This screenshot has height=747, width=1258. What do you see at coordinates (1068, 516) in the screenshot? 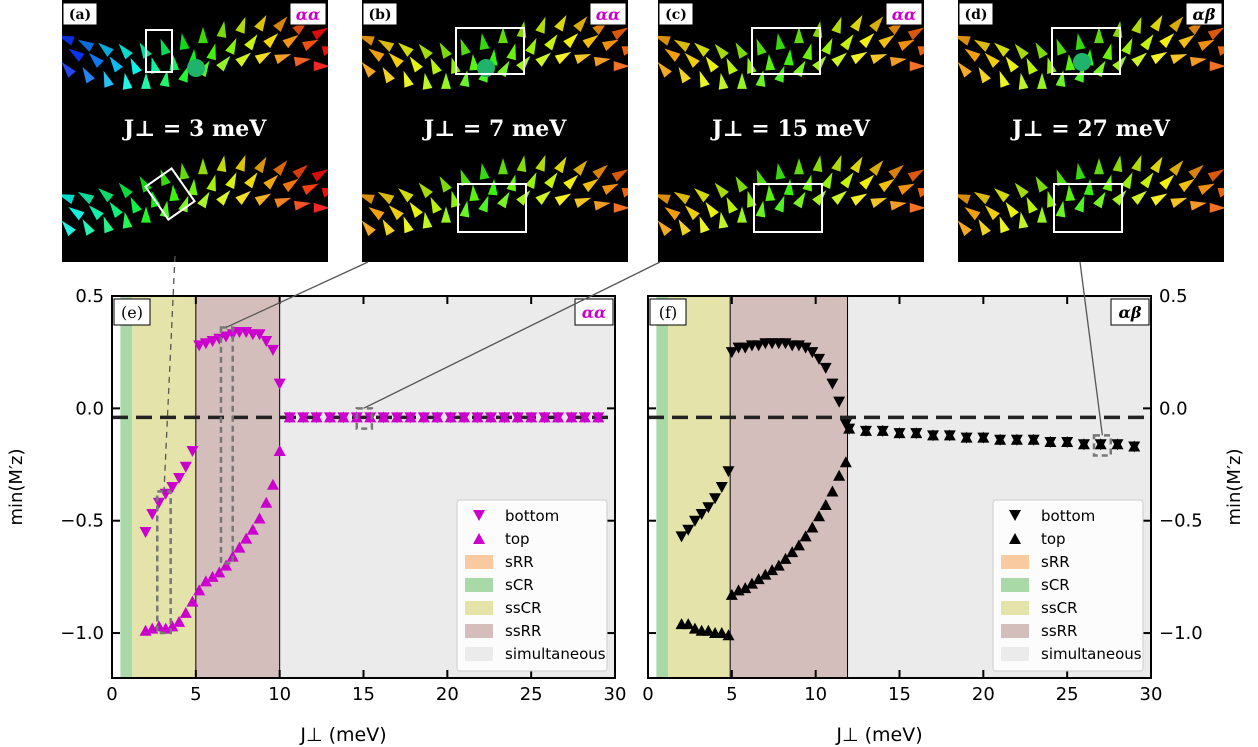
I see `legend-label: bottom` at bounding box center [1068, 516].